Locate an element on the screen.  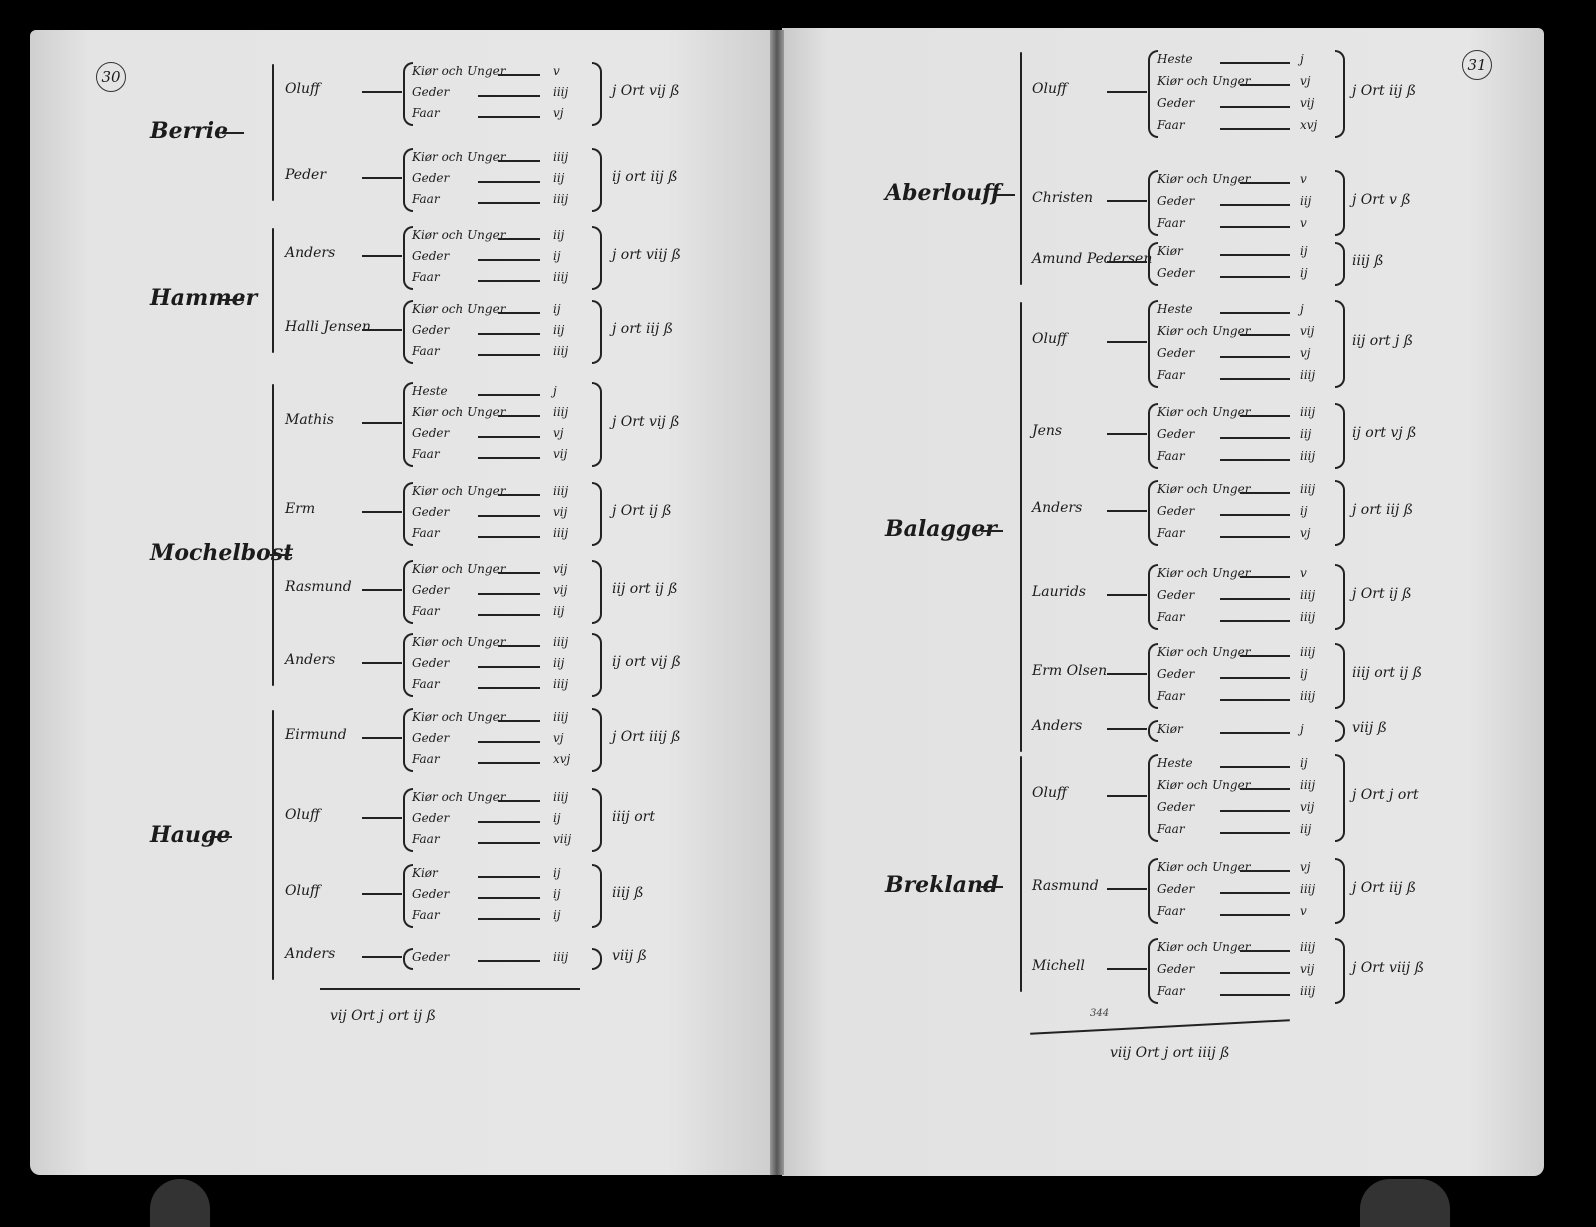
entry-total: j Ort vij ß is located at coordinates (646, 421).